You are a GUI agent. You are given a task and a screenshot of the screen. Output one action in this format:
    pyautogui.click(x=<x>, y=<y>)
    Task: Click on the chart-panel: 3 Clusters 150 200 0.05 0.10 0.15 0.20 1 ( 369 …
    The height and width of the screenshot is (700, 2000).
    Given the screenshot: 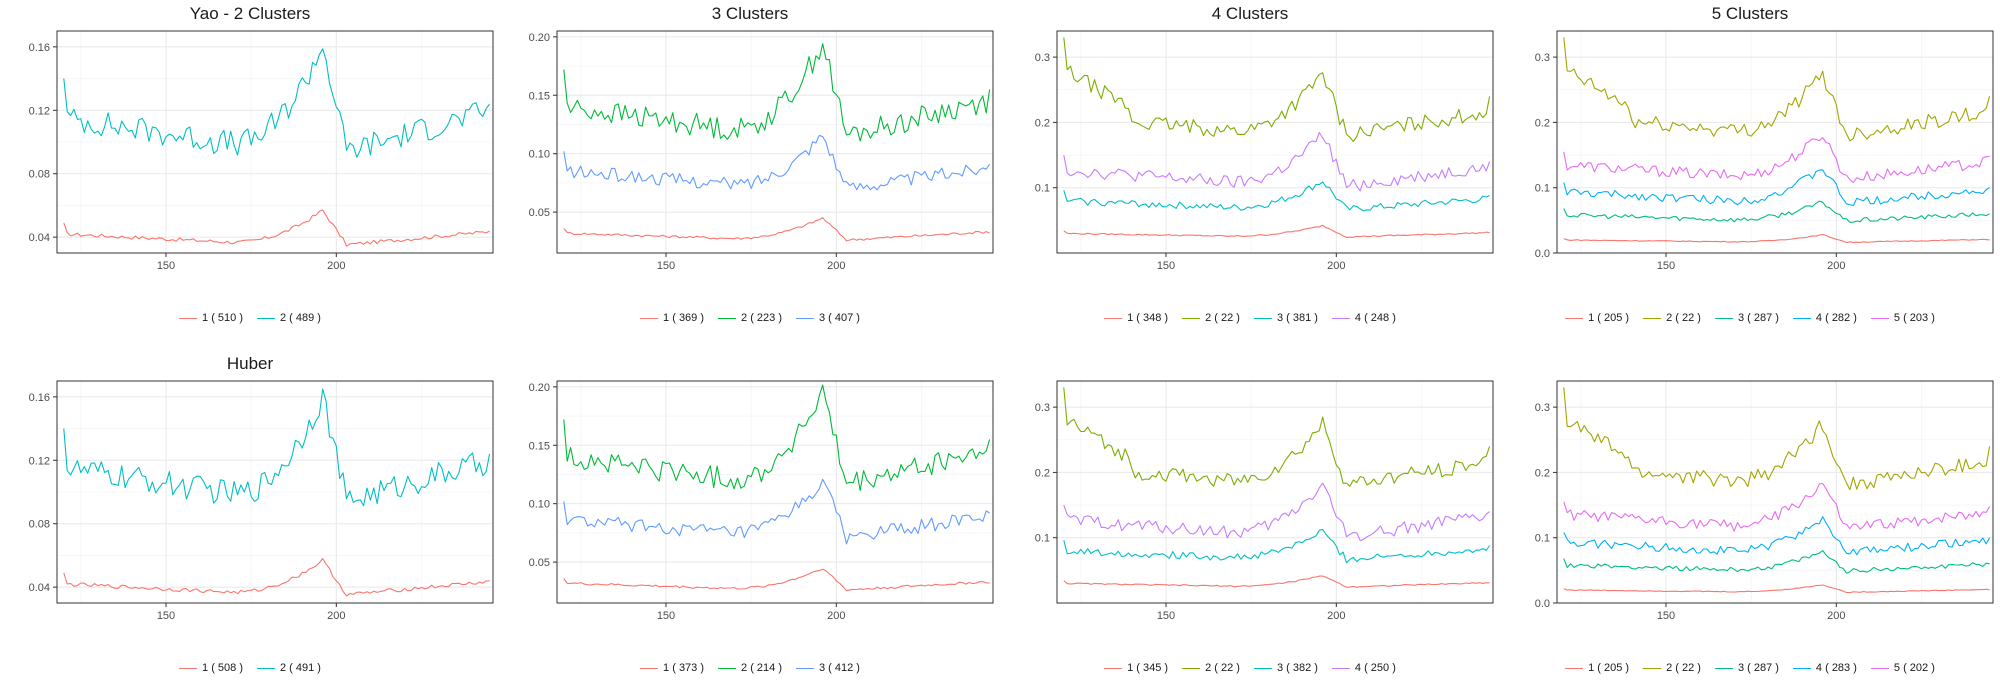 What is the action you would take?
    pyautogui.click(x=750, y=175)
    